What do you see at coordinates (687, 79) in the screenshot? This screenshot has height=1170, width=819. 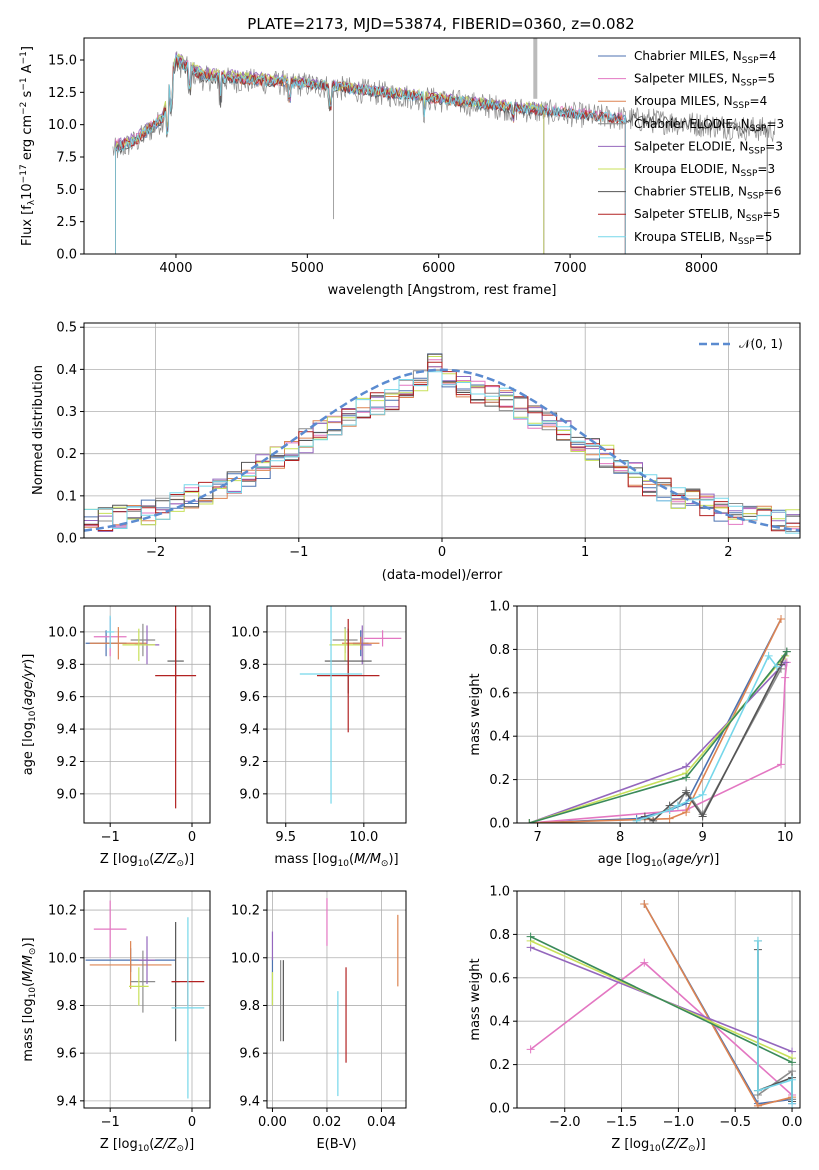 I see `legend-name: Salpeter MILES, N` at bounding box center [687, 79].